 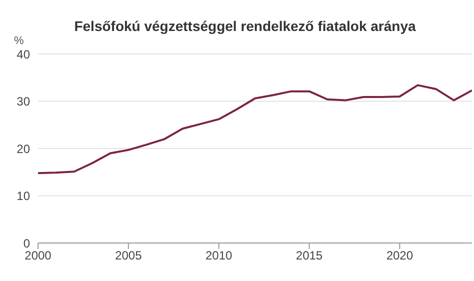 I want to click on x-tick-label: 2020, so click(x=400, y=255).